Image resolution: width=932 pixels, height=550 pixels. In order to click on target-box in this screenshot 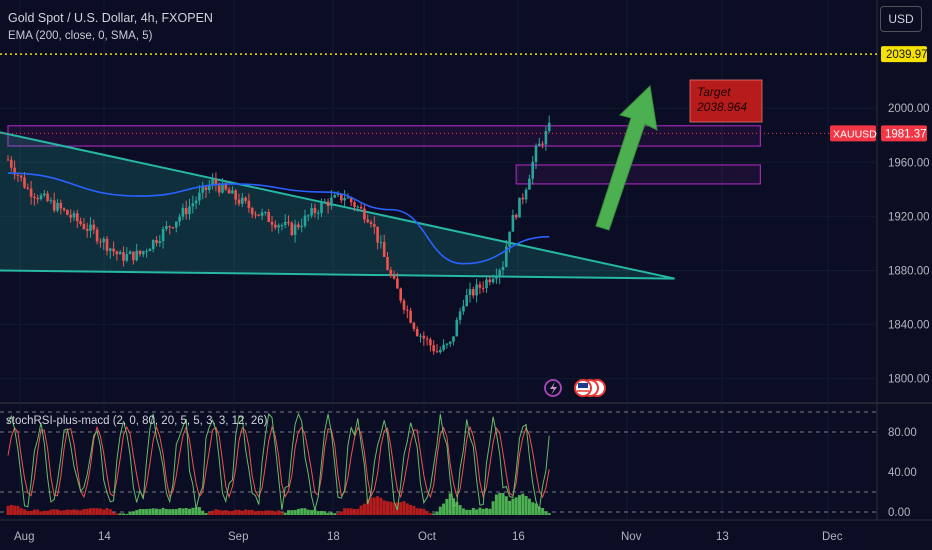, I will do `click(726, 101)`.